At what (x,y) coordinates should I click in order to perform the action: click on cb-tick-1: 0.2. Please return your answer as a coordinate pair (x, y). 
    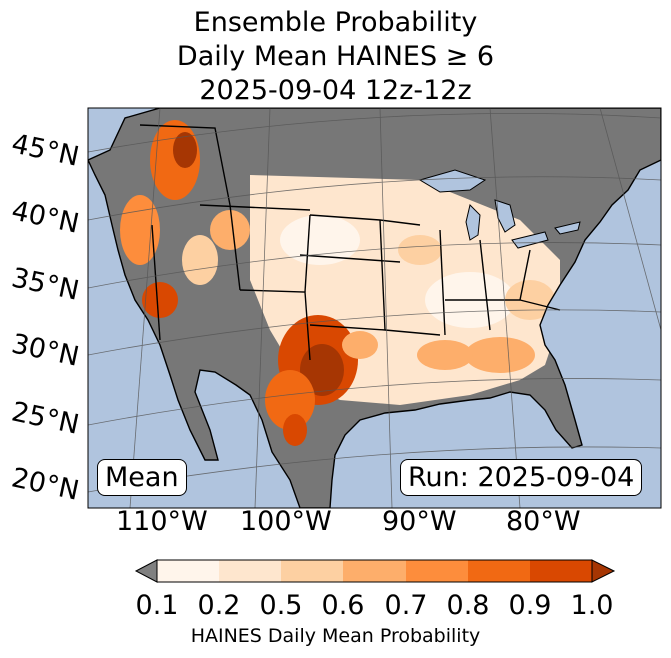
    Looking at the image, I should click on (219, 605).